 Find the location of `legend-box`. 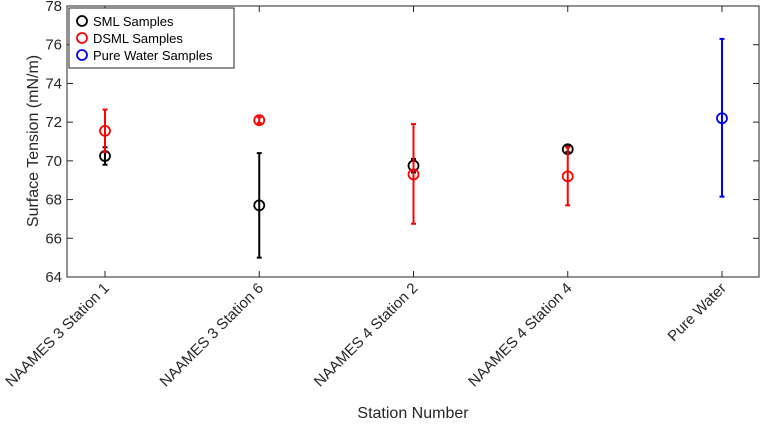

legend-box is located at coordinates (151, 38).